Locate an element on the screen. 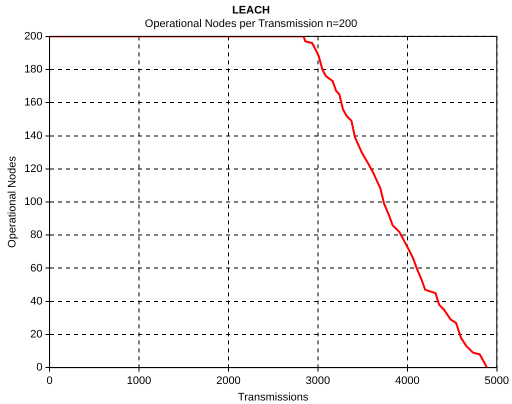 The width and height of the screenshot is (512, 404). y-axis-title: Operational Nodes is located at coordinates (12, 202).